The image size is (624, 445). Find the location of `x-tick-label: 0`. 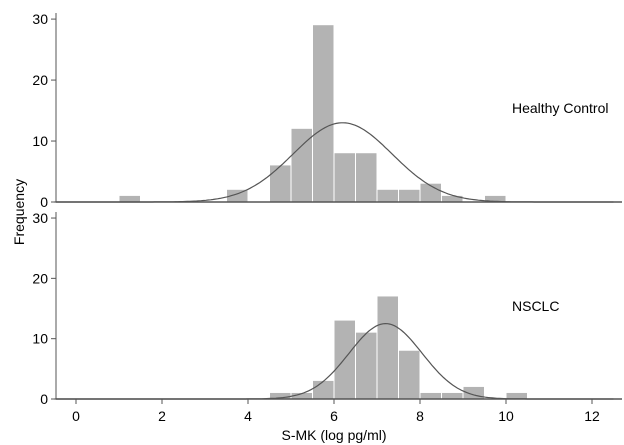

x-tick-label: 0 is located at coordinates (76, 416).